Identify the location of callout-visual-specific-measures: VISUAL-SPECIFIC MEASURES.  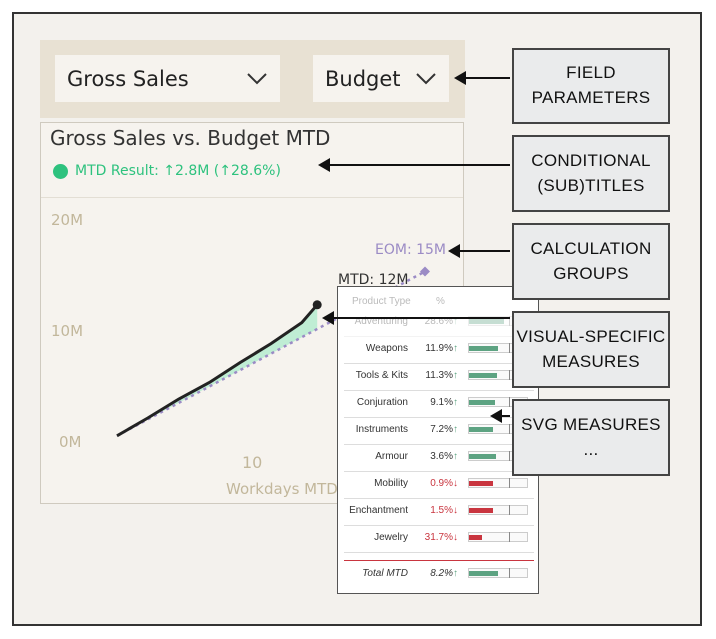
(591, 349).